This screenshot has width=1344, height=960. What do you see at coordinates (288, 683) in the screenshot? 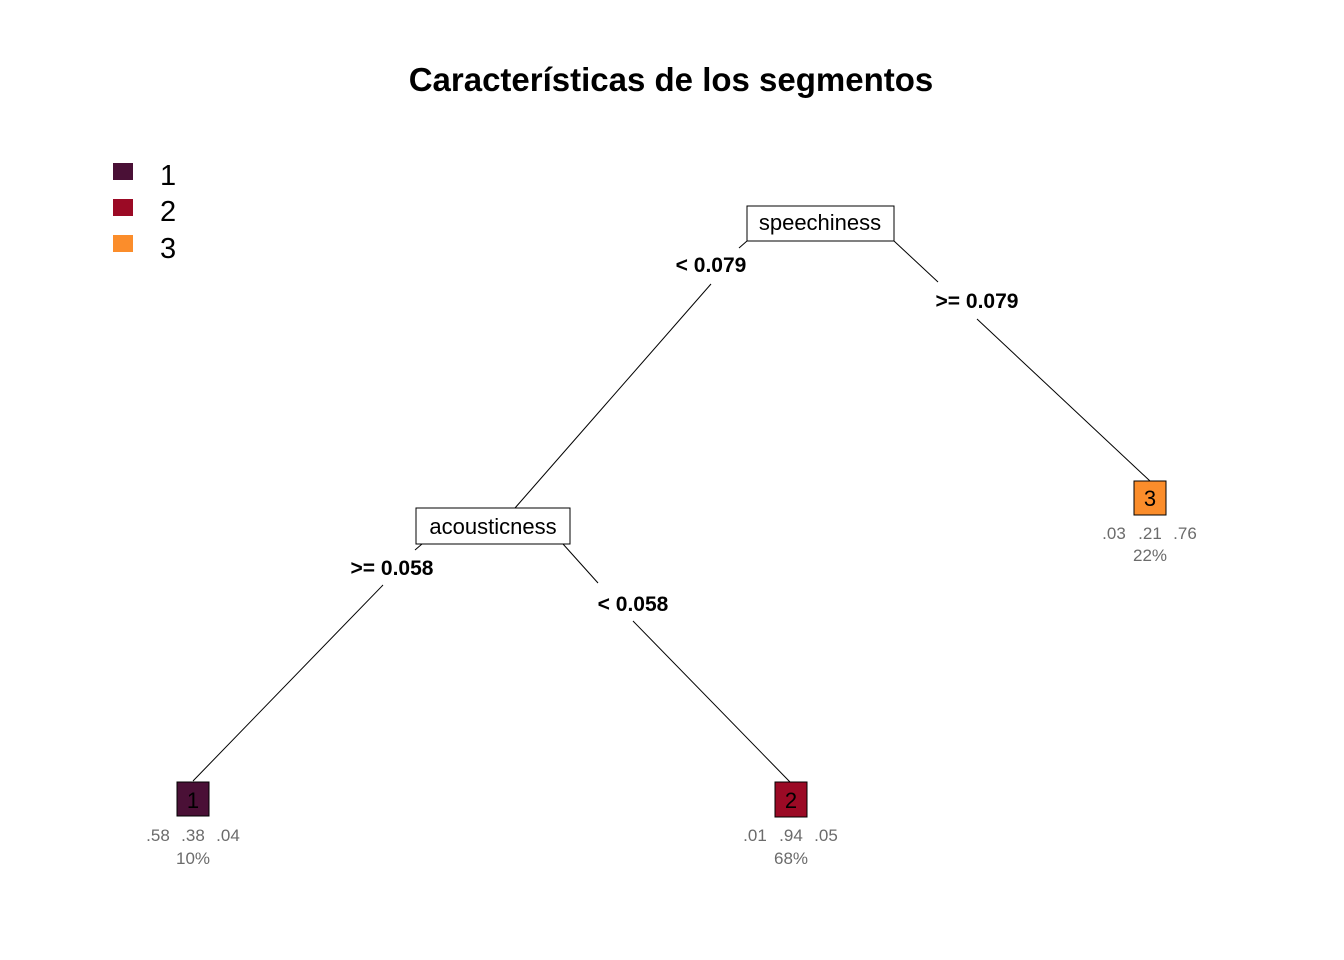
I see `edge-internal-left-lower` at bounding box center [288, 683].